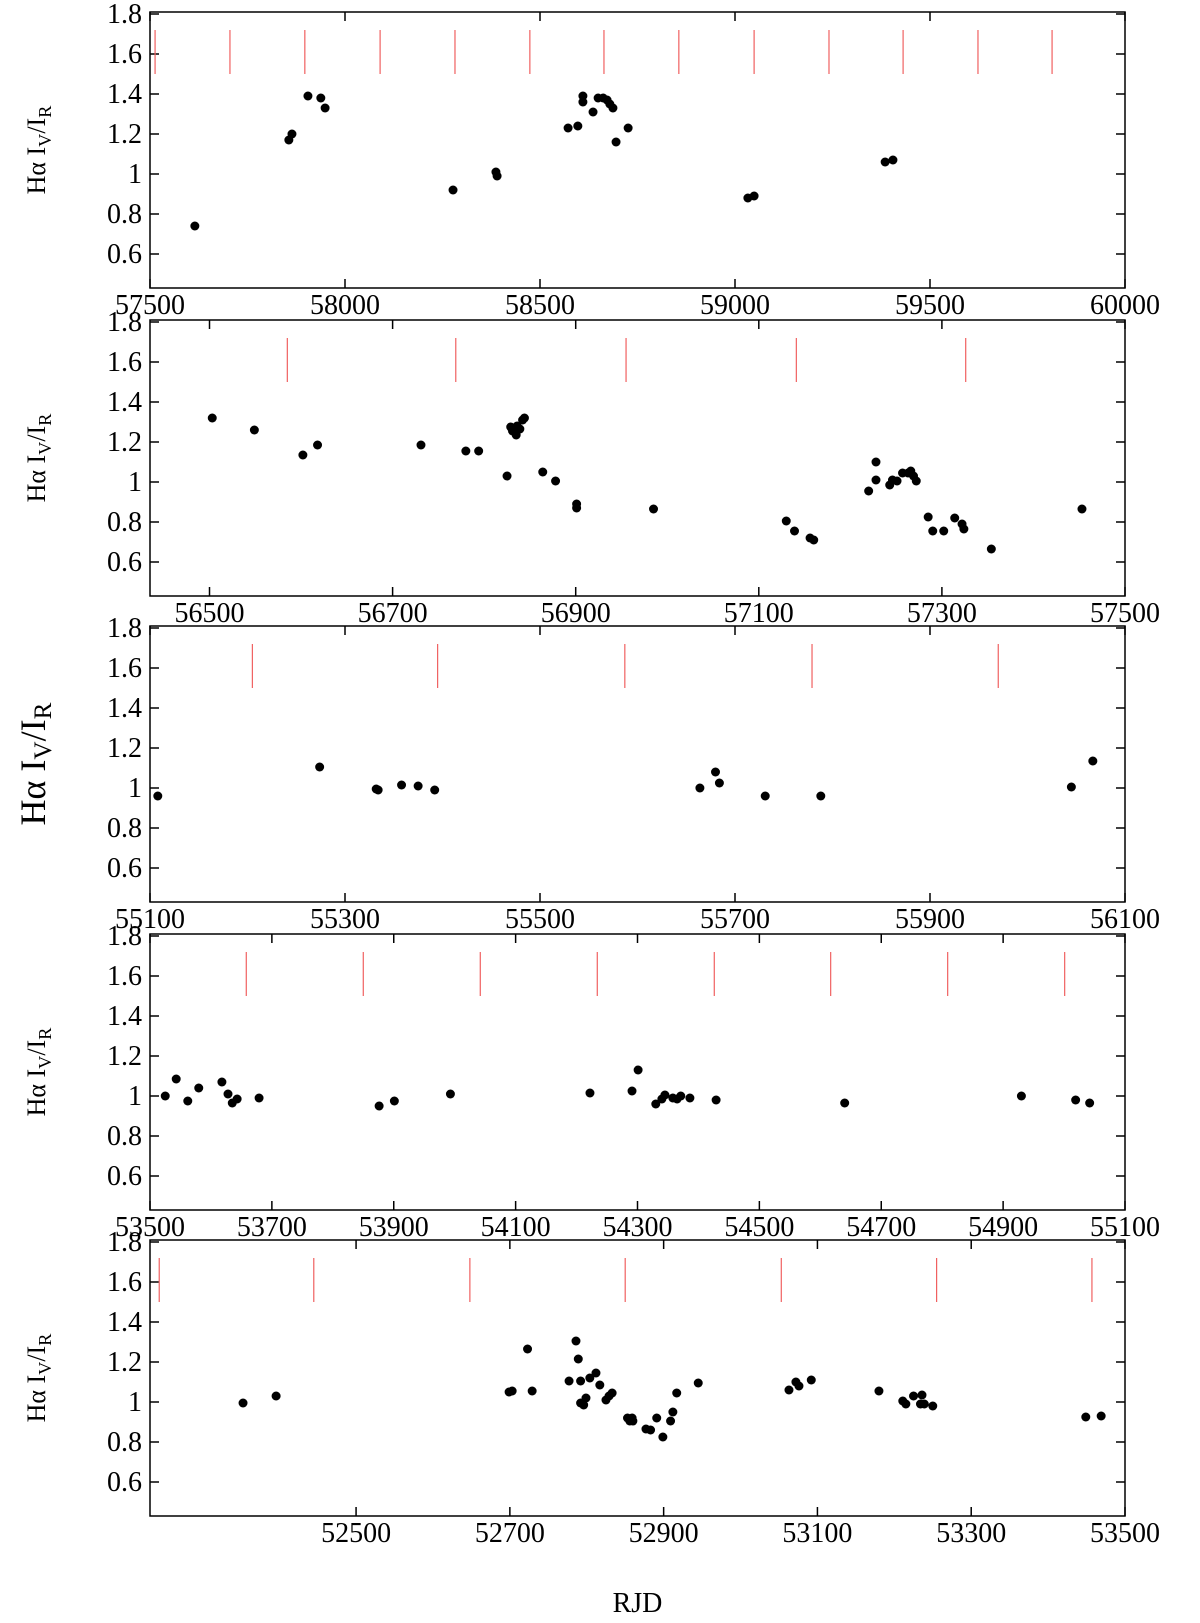  I want to click on x-tick-label: 54300, so click(638, 1227).